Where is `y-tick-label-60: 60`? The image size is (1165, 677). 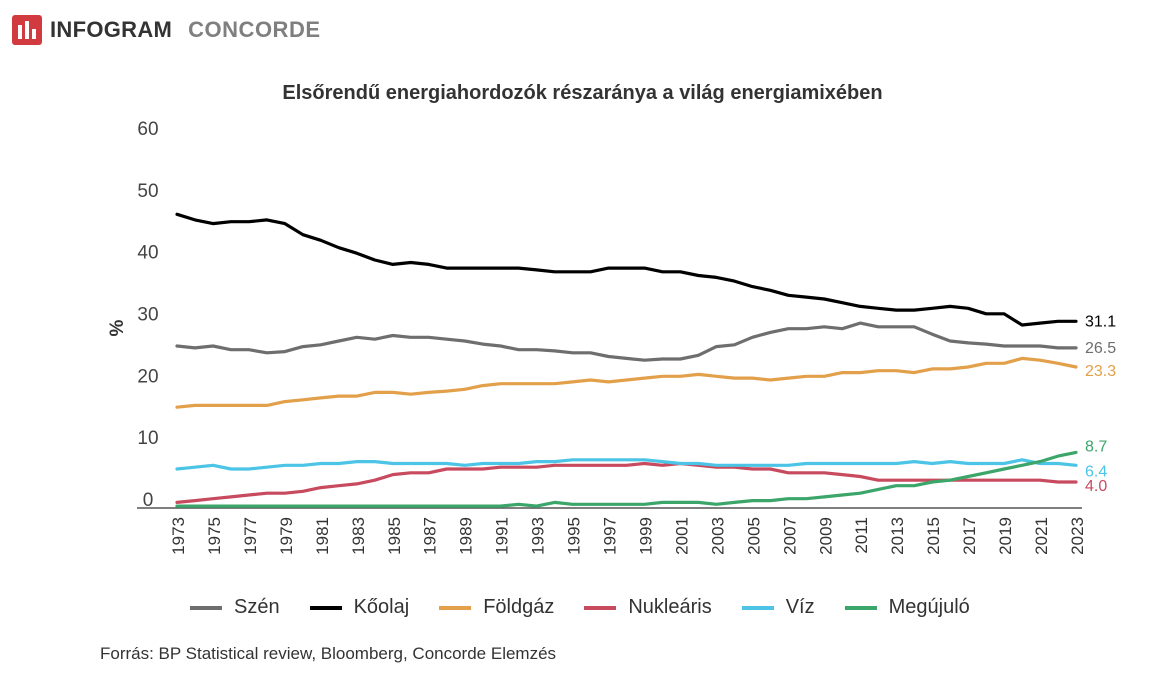 y-tick-label-60: 60 is located at coordinates (147, 129).